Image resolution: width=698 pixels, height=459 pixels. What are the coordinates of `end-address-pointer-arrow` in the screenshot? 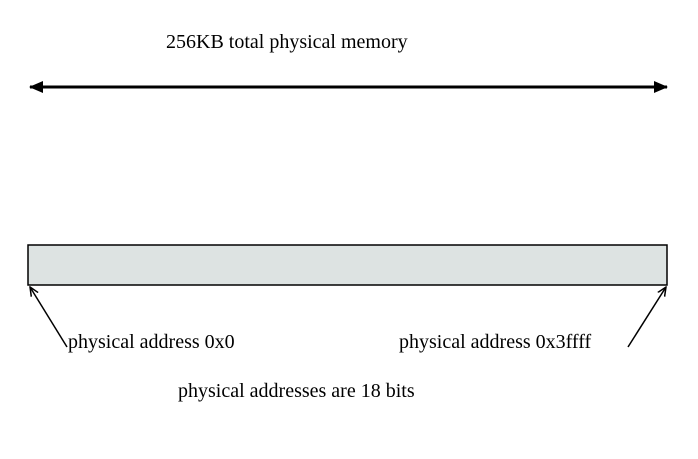 It's located at (647, 317).